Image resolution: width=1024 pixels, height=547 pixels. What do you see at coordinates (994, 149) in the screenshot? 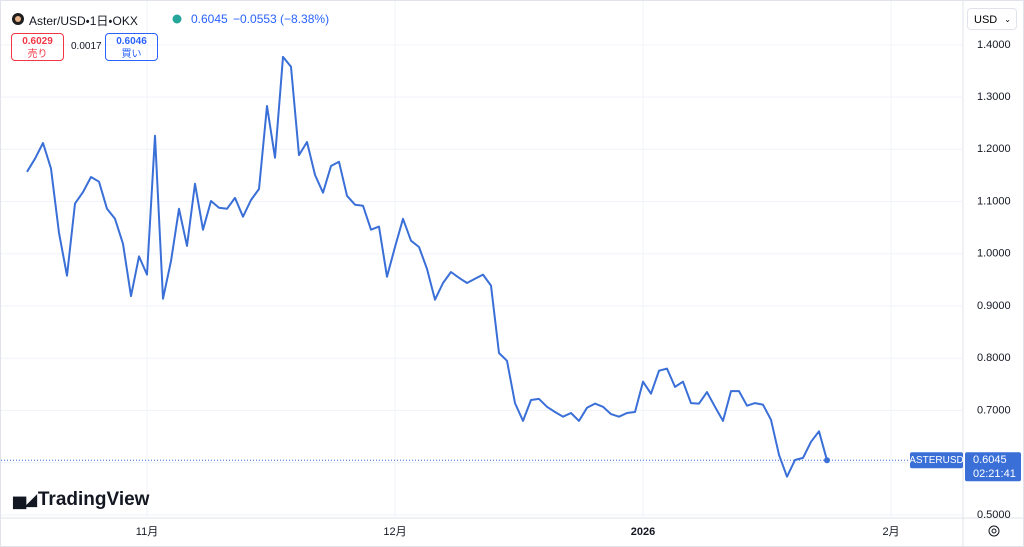
I see `y-tick-label: 1.2000` at bounding box center [994, 149].